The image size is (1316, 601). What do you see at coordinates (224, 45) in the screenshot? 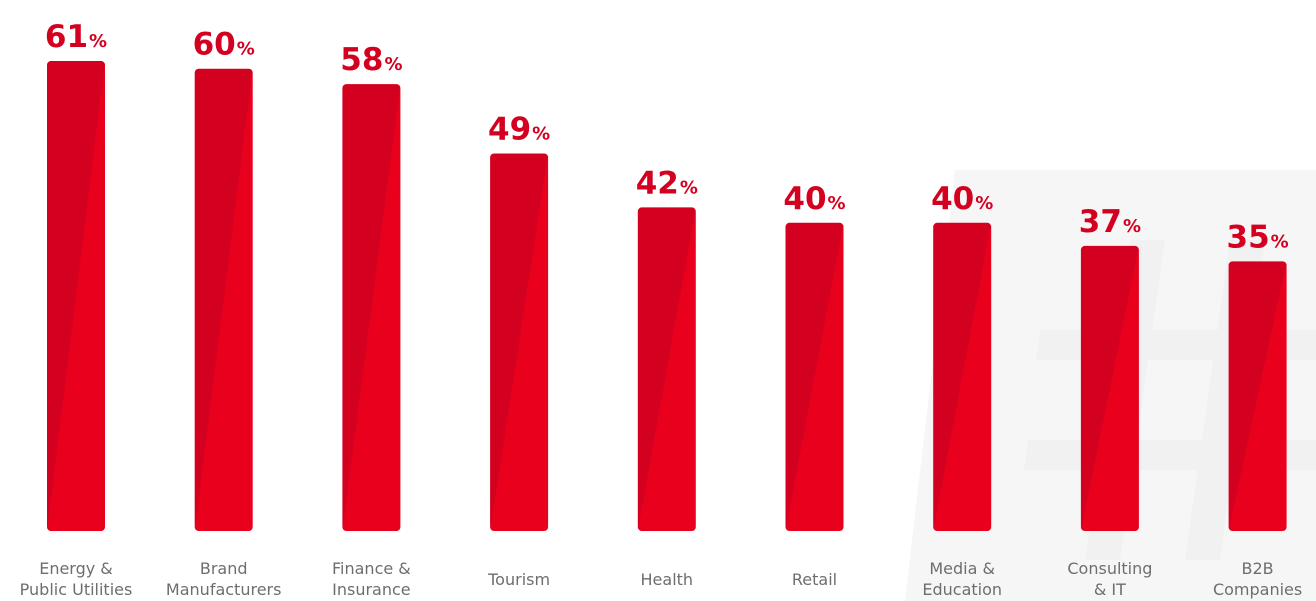
I see `value-label: 60%` at bounding box center [224, 45].